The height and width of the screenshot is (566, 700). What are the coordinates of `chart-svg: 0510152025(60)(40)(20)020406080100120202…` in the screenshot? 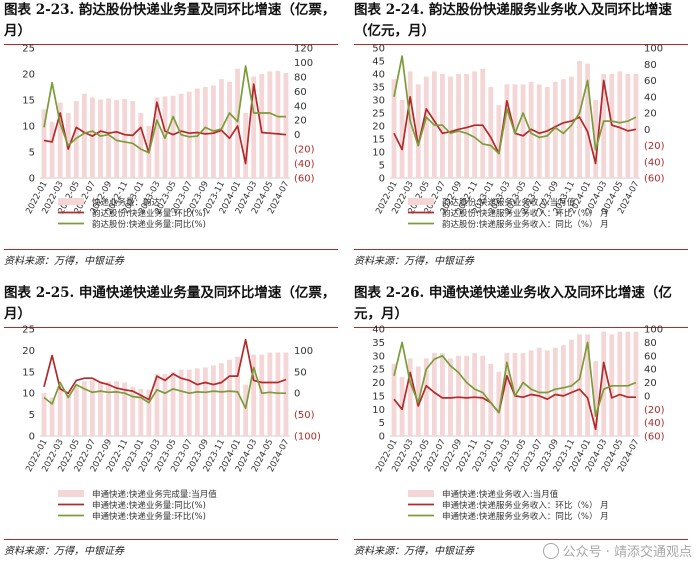 It's located at (168, 137).